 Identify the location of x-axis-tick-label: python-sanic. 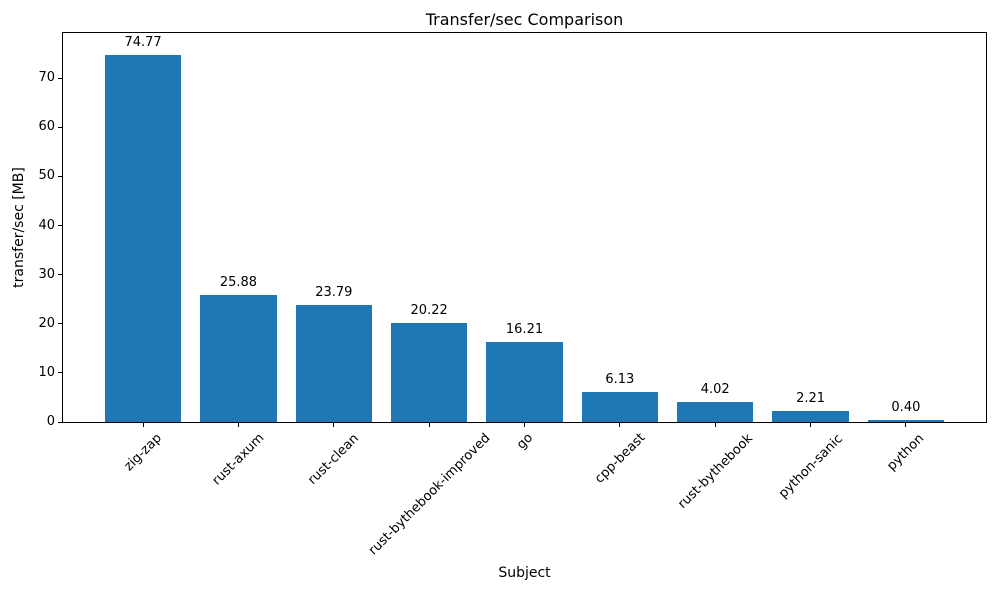
(810, 466).